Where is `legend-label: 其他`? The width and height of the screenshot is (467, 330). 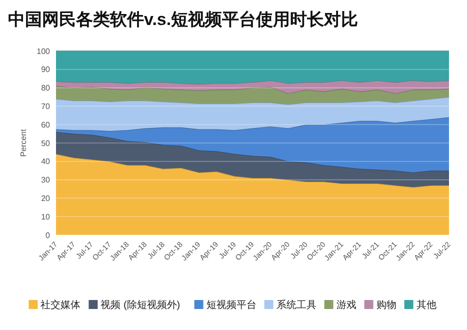
legend-label: 其他 is located at coordinates (426, 305).